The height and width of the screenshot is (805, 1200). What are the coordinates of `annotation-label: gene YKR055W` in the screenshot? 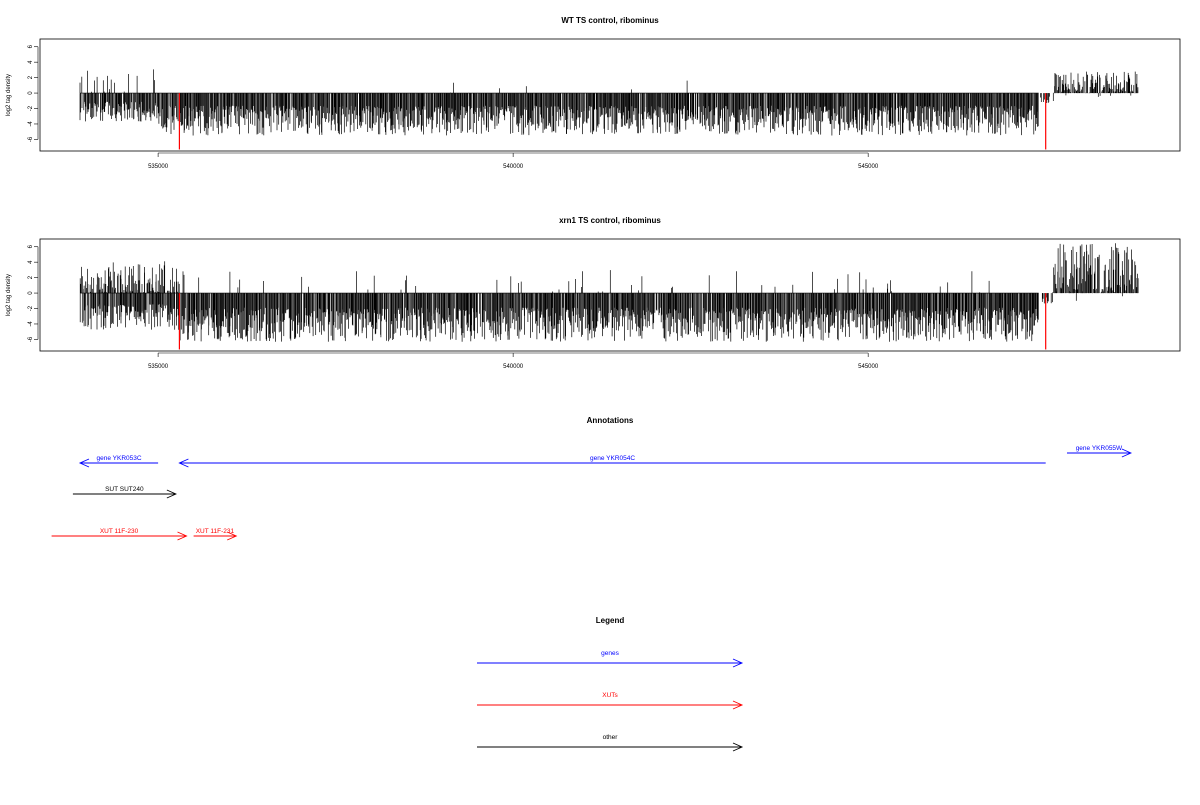 It's located at (1099, 448).